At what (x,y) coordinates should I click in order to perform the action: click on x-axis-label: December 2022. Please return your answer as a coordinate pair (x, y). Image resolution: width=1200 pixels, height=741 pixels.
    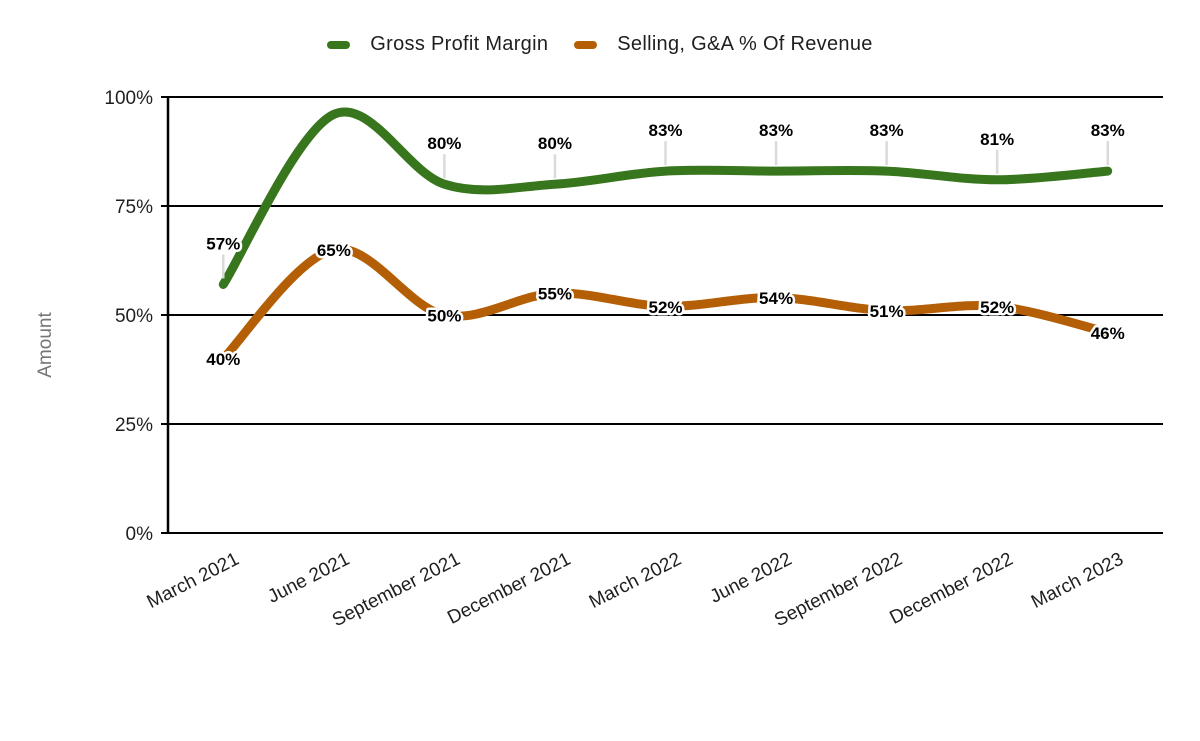
    Looking at the image, I should click on (951, 589).